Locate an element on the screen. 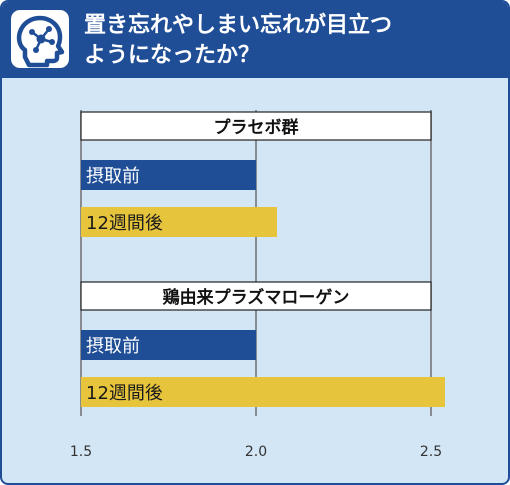 This screenshot has height=485, width=510. bar-label-0-0: 摂取前 is located at coordinates (113, 176).